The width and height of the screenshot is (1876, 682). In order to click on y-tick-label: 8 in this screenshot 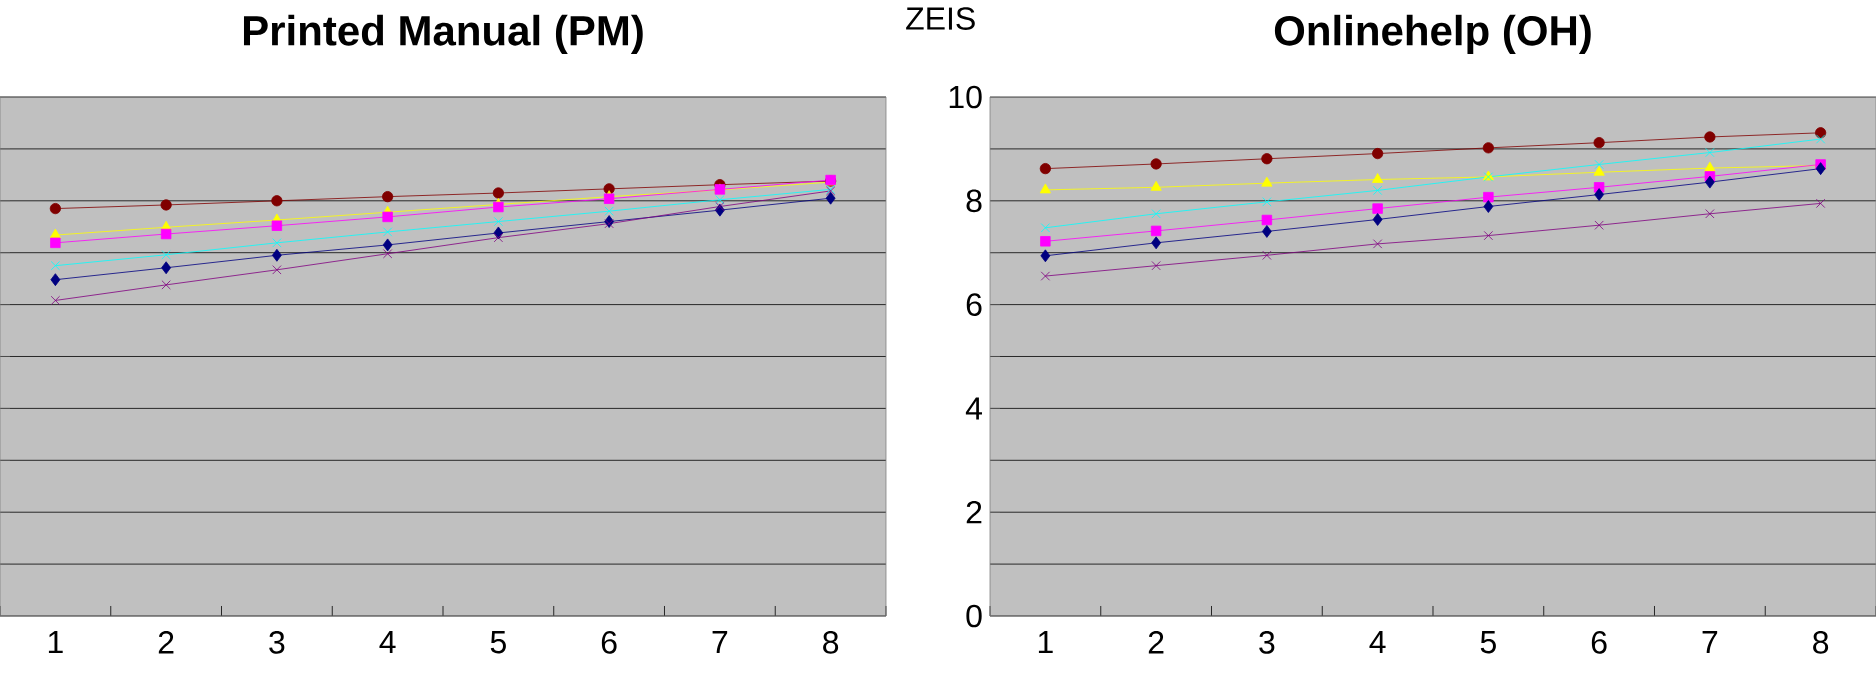, I will do `click(974, 201)`.